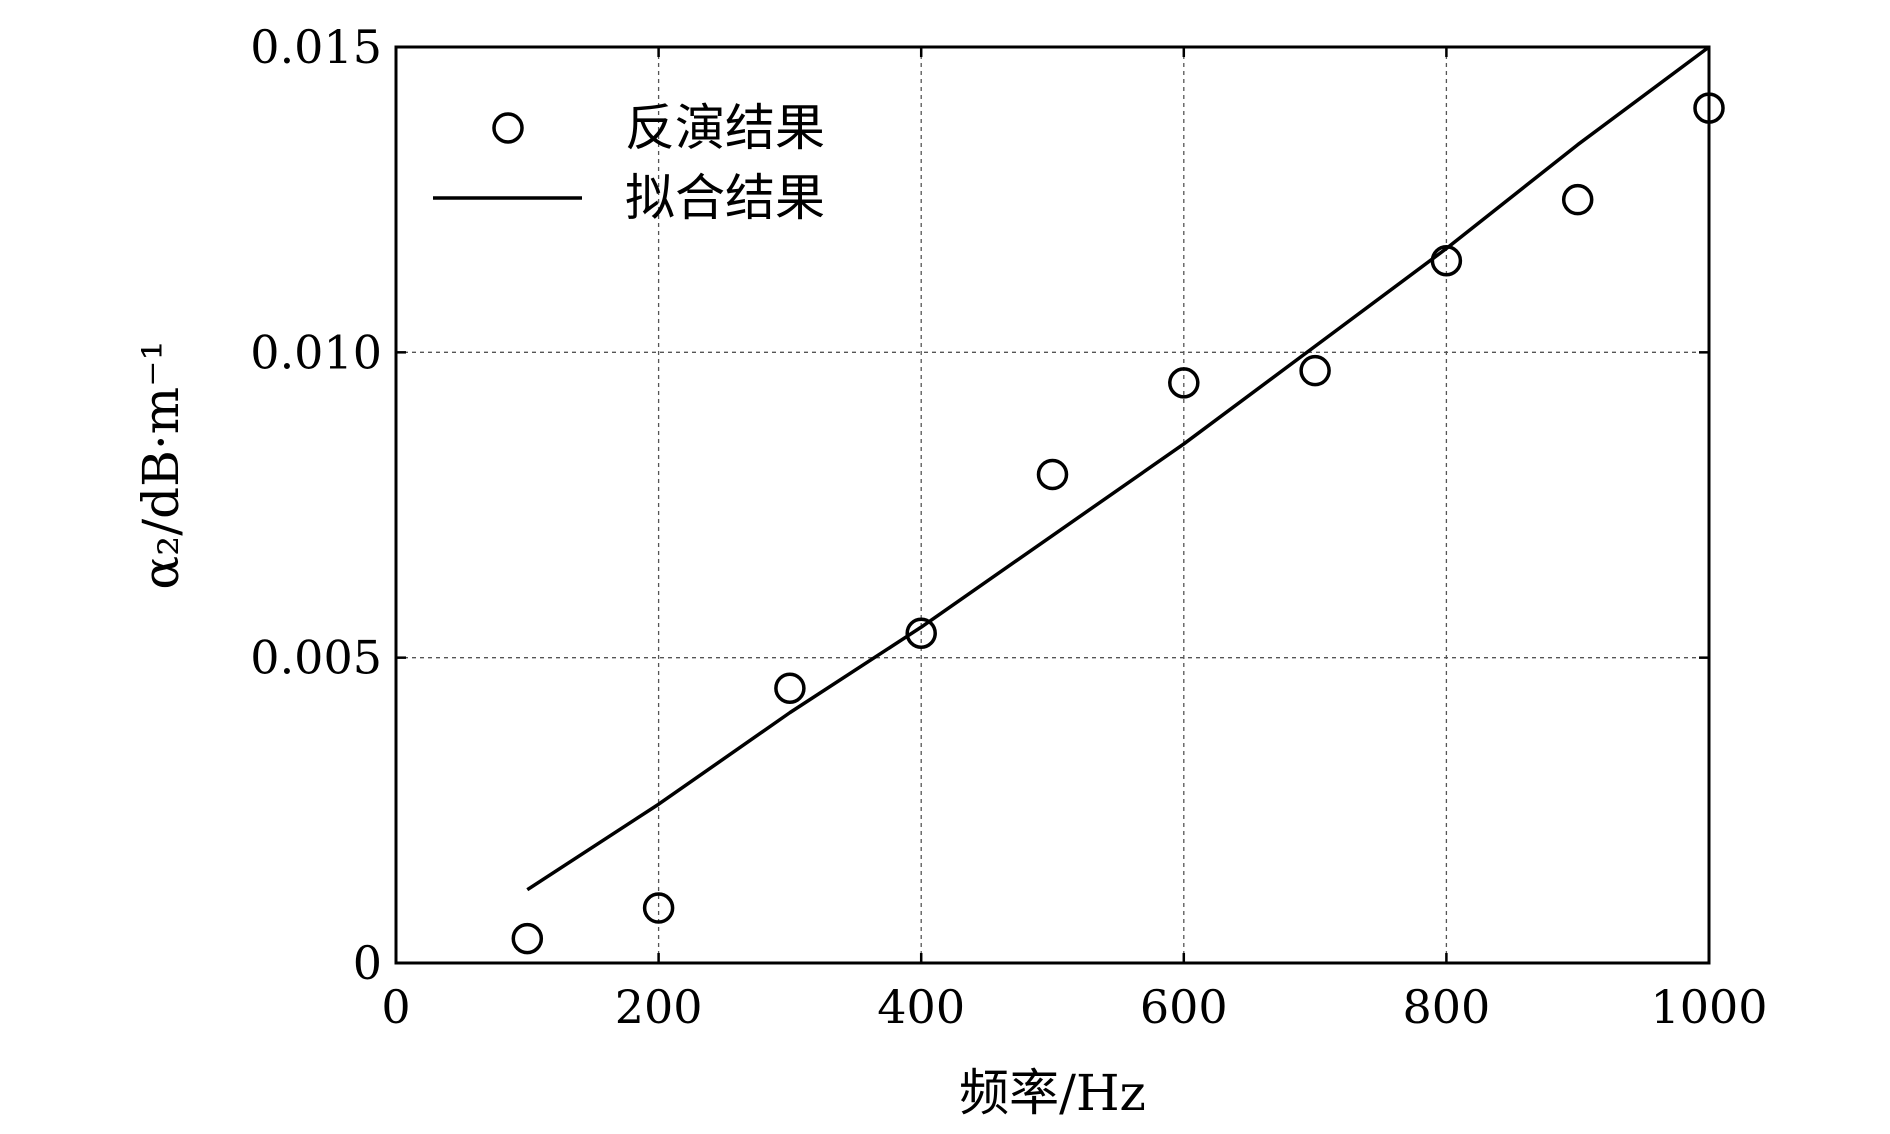  What do you see at coordinates (161, 464) in the screenshot?
I see `y-axis-title: α₂/dB·m⁻¹` at bounding box center [161, 464].